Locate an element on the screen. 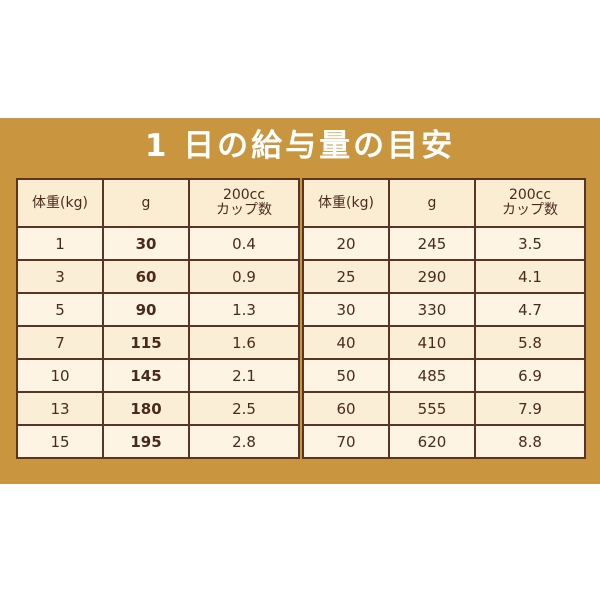 The height and width of the screenshot is (600, 600). cell-weight: 60 is located at coordinates (346, 408).